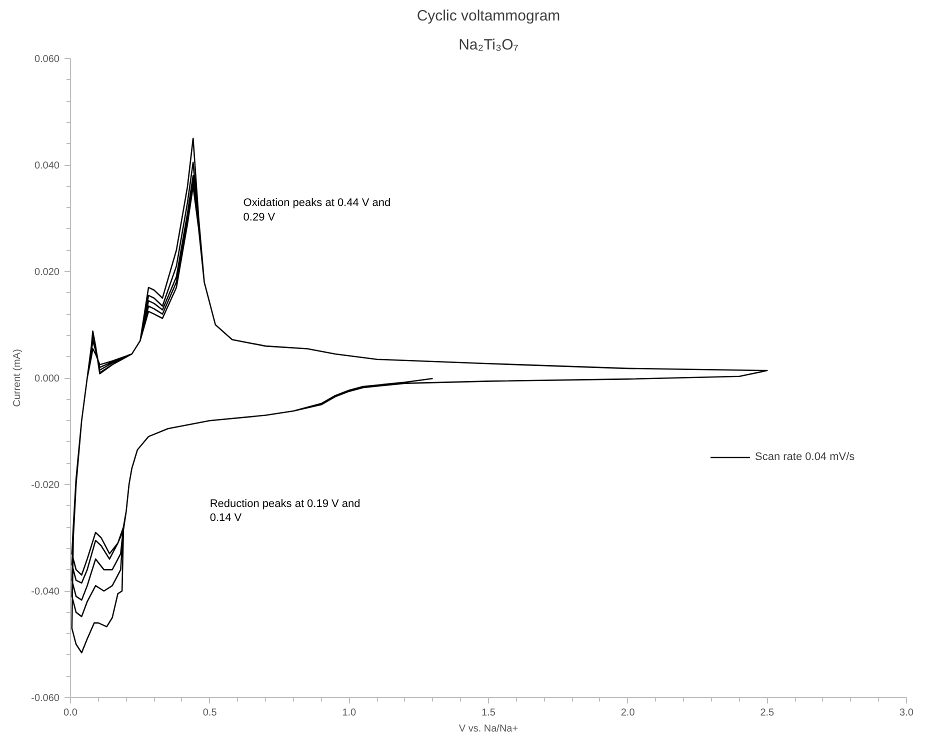  I want to click on legend-label: Scan rate 0.04 mV/s, so click(805, 457).